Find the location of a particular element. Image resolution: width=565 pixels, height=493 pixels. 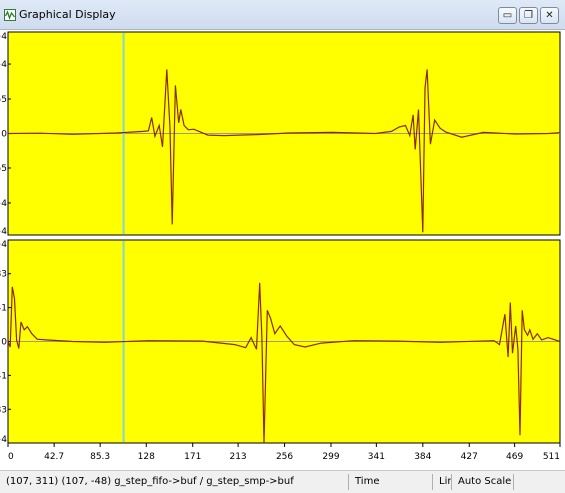

x-tick-label: 128 is located at coordinates (146, 457).